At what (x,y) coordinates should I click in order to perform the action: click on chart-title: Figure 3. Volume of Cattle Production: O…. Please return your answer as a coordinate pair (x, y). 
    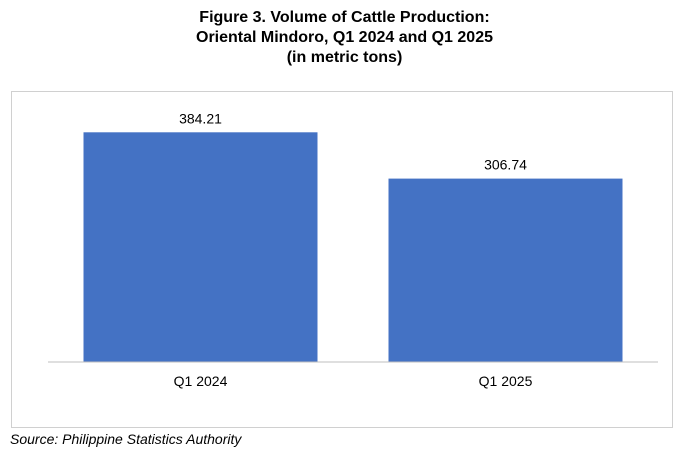
    Looking at the image, I should click on (344, 38).